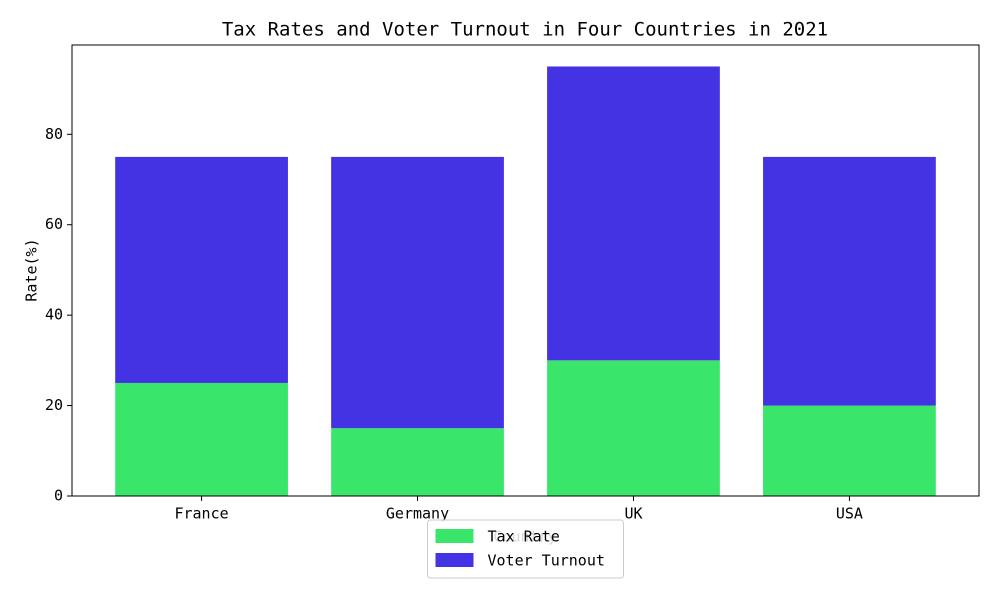  I want to click on y-tick-label: 80, so click(54, 134).